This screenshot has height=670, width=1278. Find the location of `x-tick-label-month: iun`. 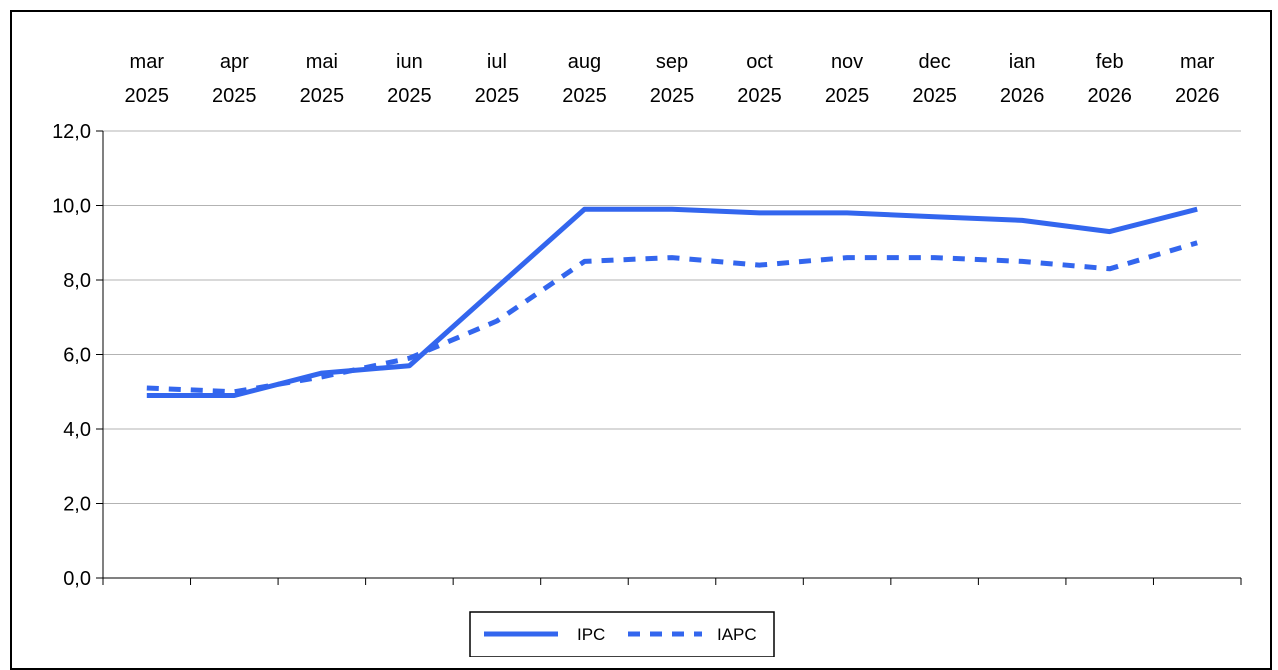

x-tick-label-month: iun is located at coordinates (409, 62).